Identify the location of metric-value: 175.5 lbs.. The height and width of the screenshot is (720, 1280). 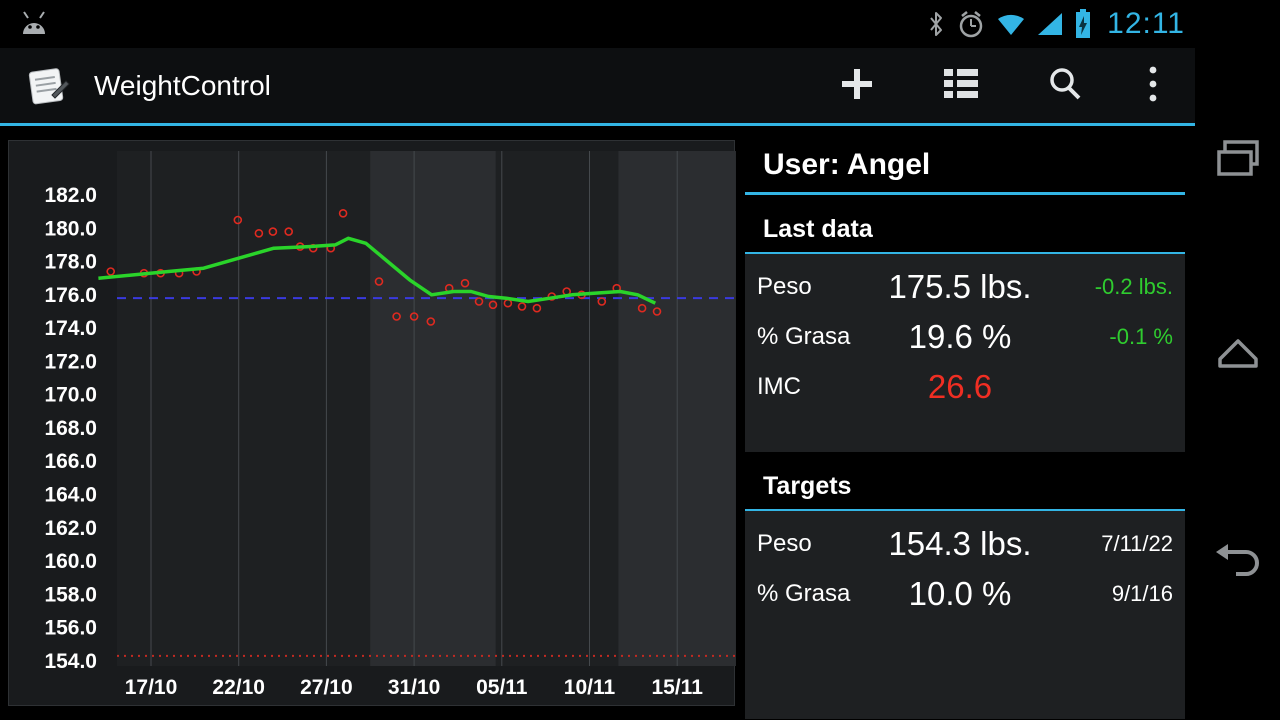
(960, 286).